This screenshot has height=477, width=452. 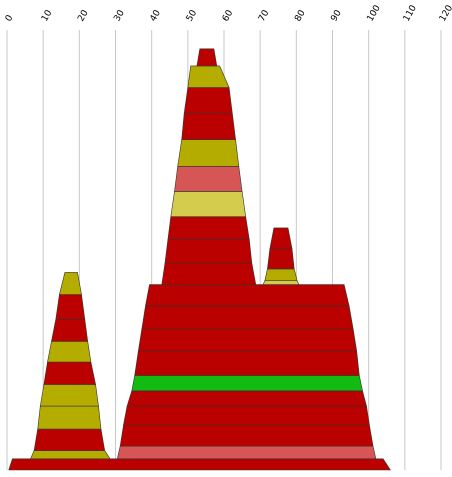 What do you see at coordinates (410, 13) in the screenshot?
I see `x-tick-label: 110` at bounding box center [410, 13].